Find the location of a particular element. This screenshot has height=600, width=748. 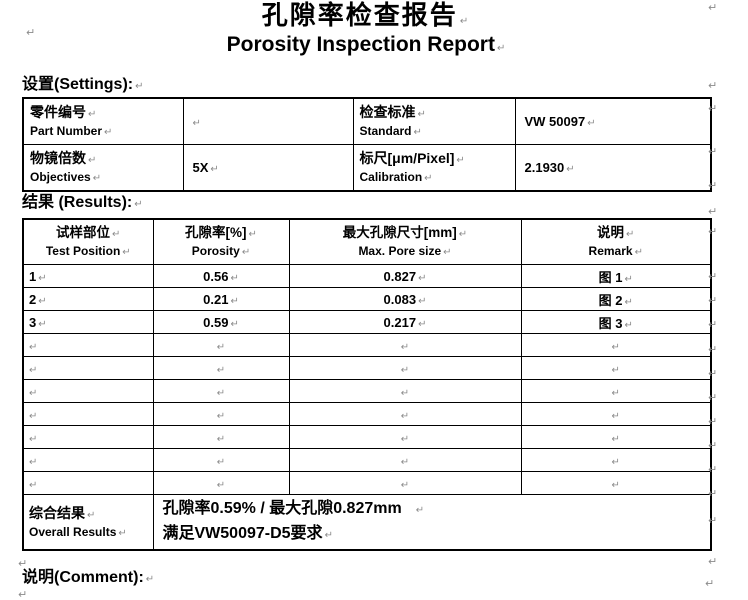

cell-pore-size: 0.217 ↵ is located at coordinates (405, 322).